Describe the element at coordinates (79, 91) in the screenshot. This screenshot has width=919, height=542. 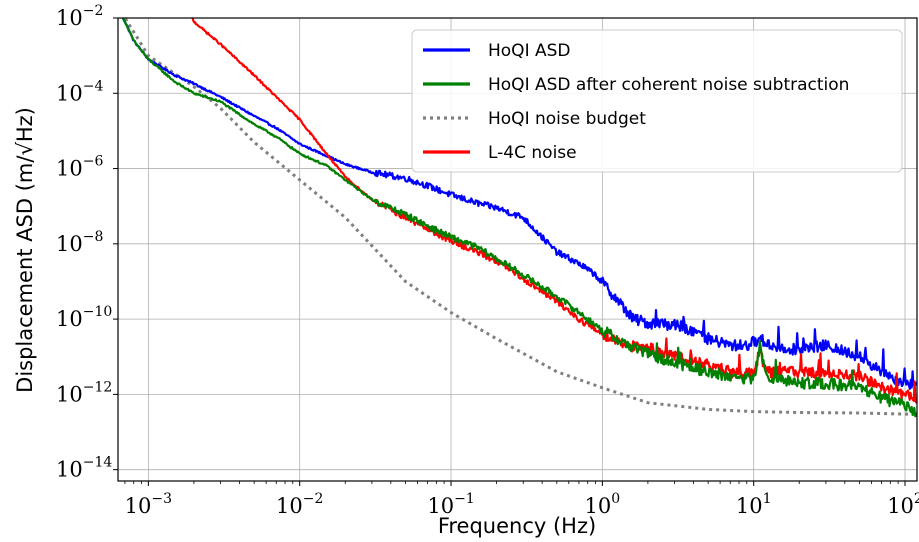
I see `y-tick-label: 10⁻⁴` at that location.